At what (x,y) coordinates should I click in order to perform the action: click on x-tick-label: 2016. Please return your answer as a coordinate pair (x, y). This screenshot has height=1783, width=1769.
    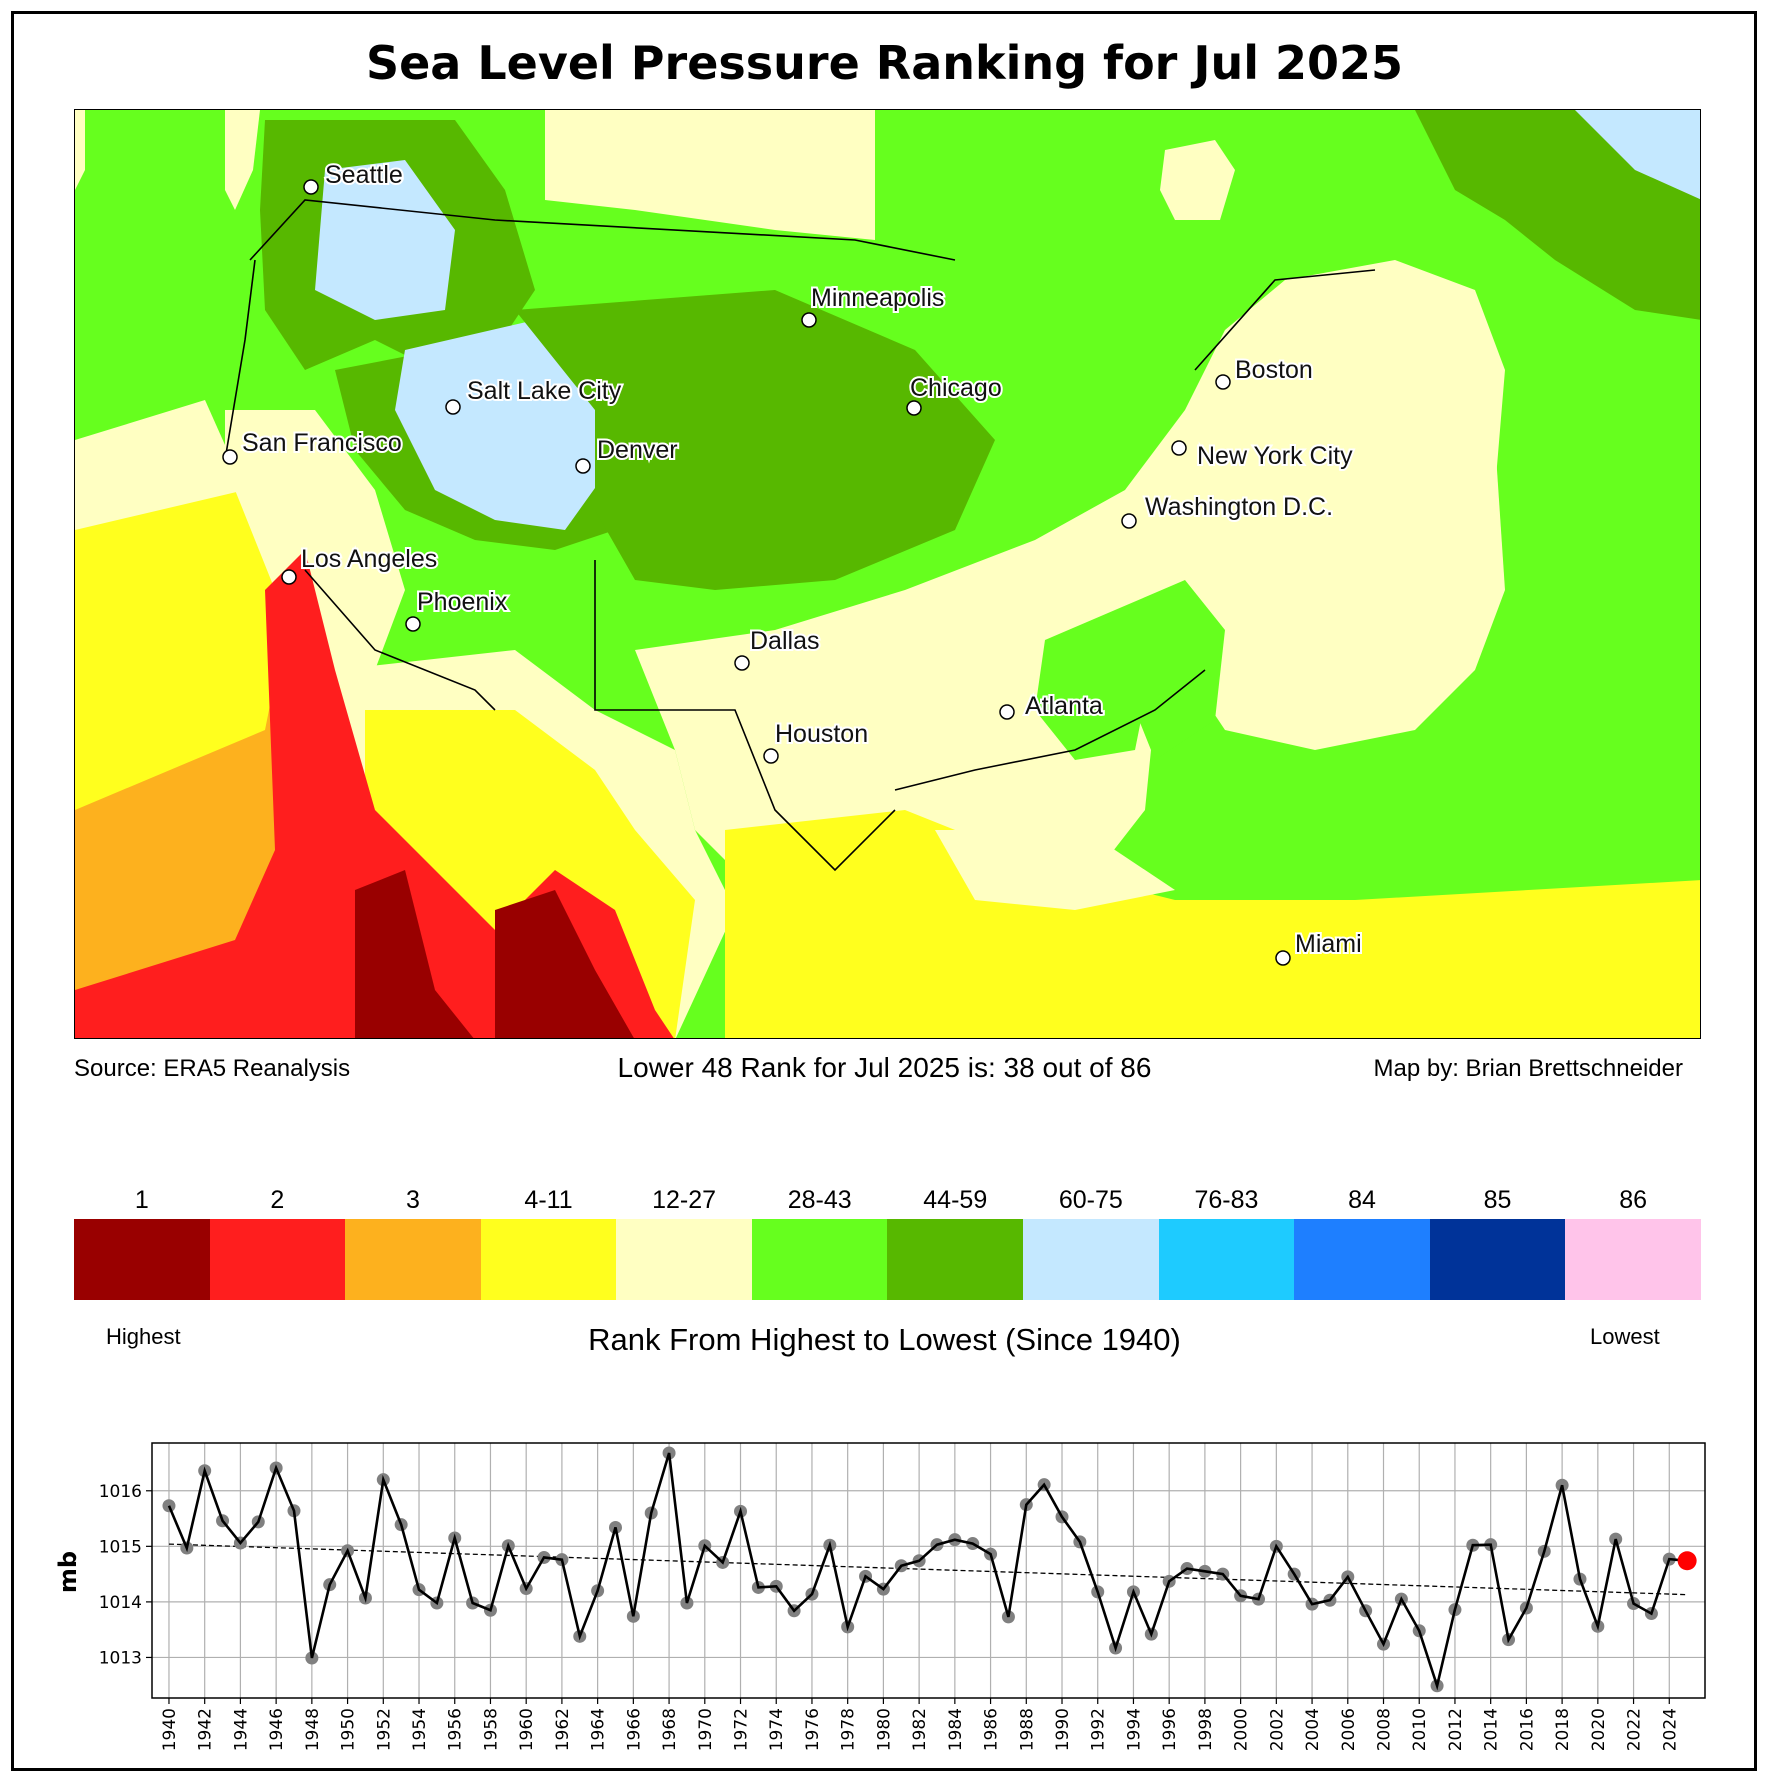
    Looking at the image, I should click on (1527, 1729).